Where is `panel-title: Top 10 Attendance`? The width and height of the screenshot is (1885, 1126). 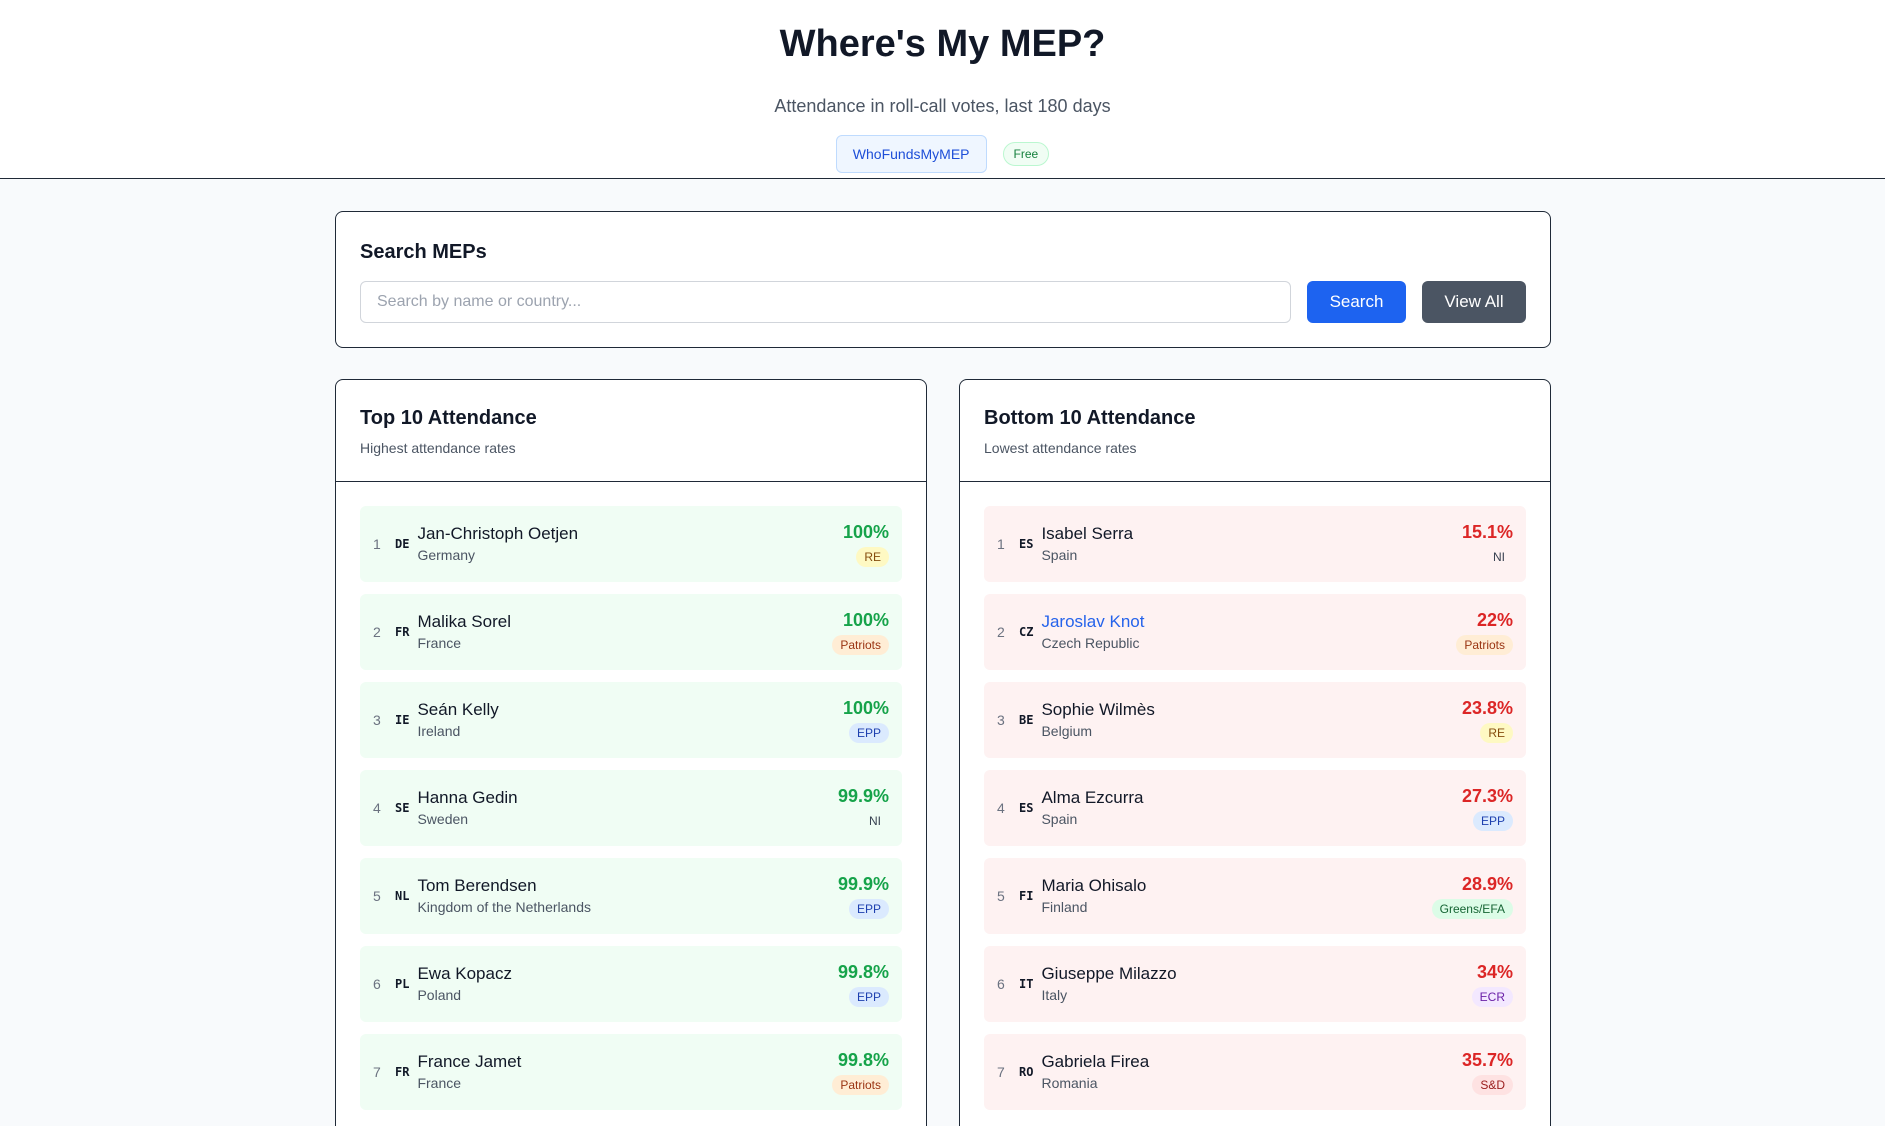 panel-title: Top 10 Attendance is located at coordinates (448, 418).